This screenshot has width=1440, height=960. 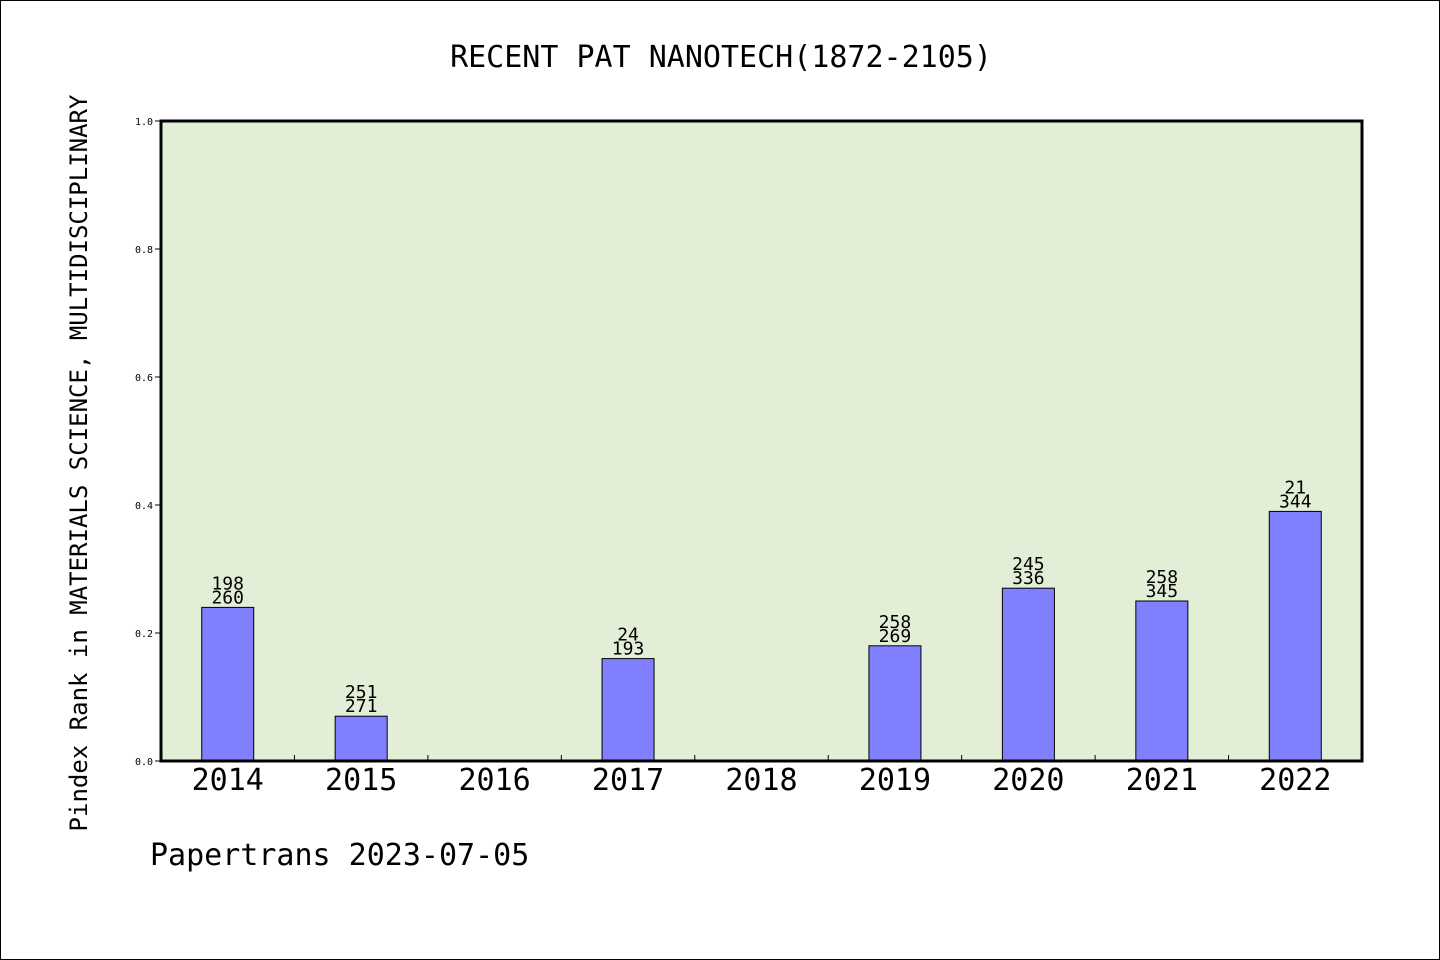 I want to click on y-tick-label: 0.0, so click(x=144, y=762).